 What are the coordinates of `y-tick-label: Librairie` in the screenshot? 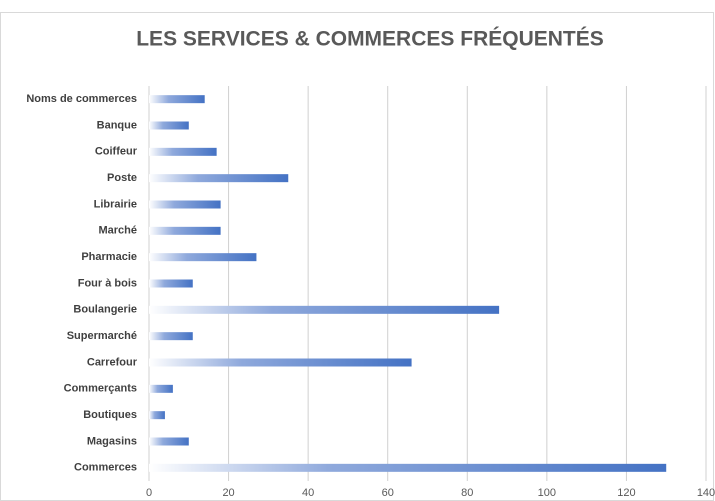 It's located at (115, 204).